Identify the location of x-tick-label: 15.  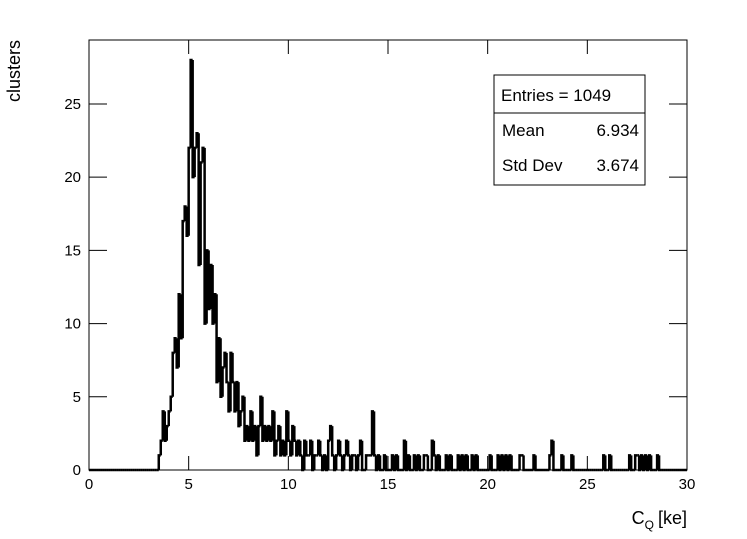
(388, 484).